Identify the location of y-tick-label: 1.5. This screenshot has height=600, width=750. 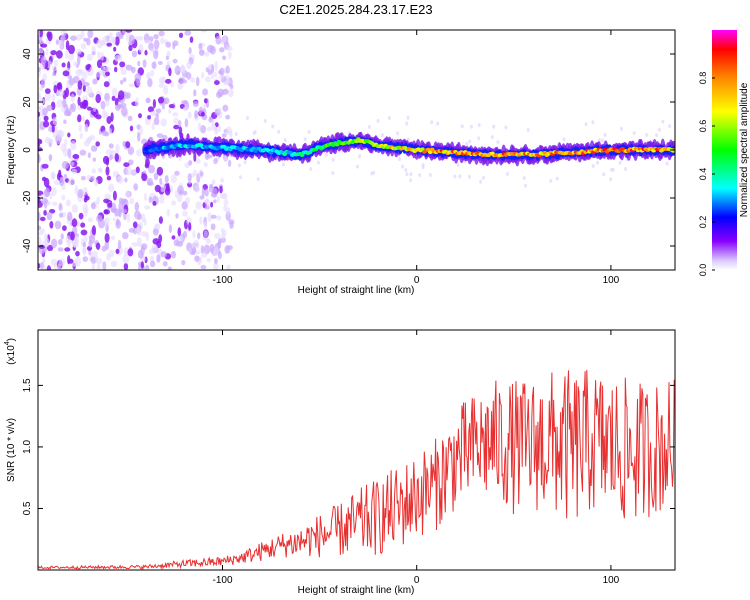
(27, 385).